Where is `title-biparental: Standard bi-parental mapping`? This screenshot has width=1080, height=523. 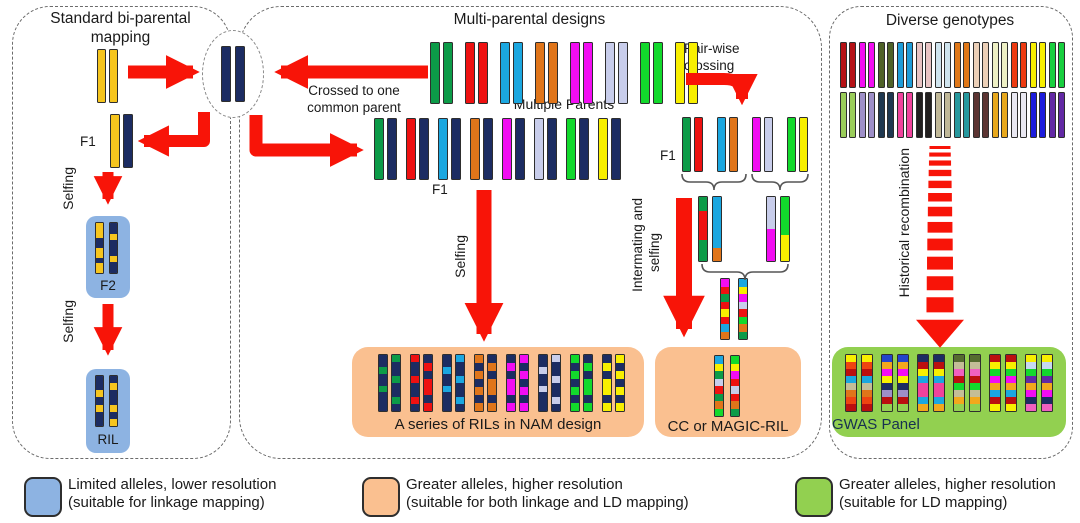 title-biparental: Standard bi-parental mapping is located at coordinates (120, 28).